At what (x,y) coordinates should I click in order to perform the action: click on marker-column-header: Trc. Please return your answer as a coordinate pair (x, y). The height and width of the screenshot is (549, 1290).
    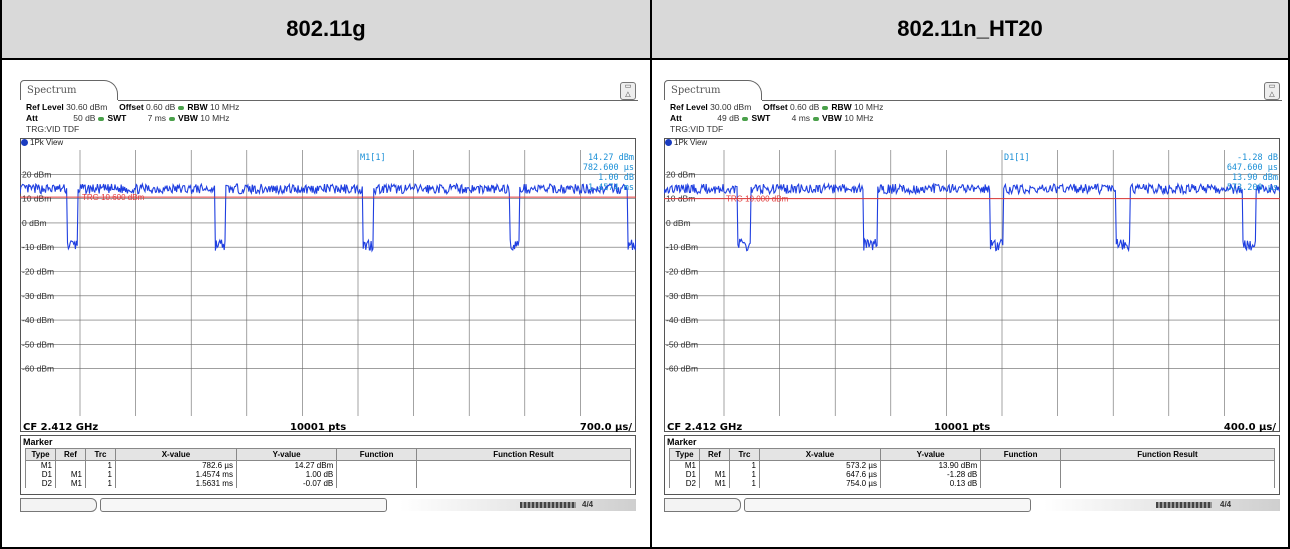
    Looking at the image, I should click on (744, 454).